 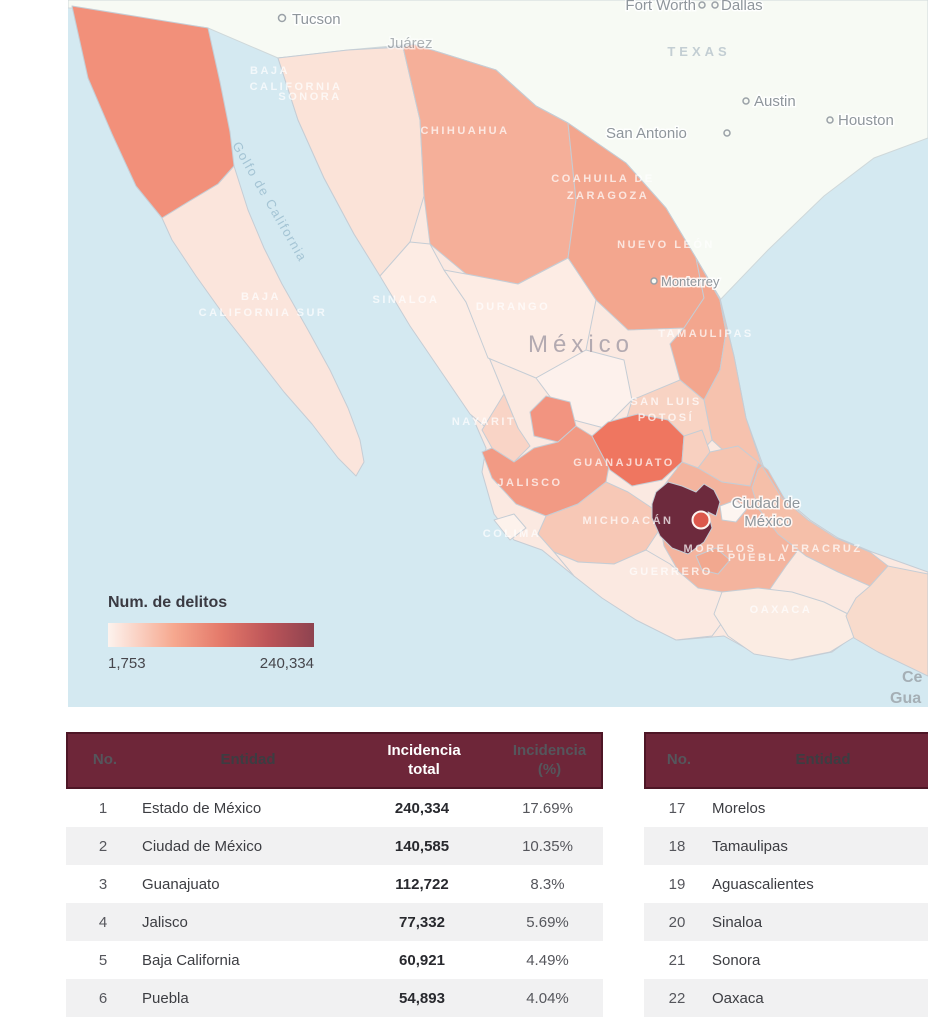 What do you see at coordinates (547, 808) in the screenshot?
I see `cell-pct: 17.69%` at bounding box center [547, 808].